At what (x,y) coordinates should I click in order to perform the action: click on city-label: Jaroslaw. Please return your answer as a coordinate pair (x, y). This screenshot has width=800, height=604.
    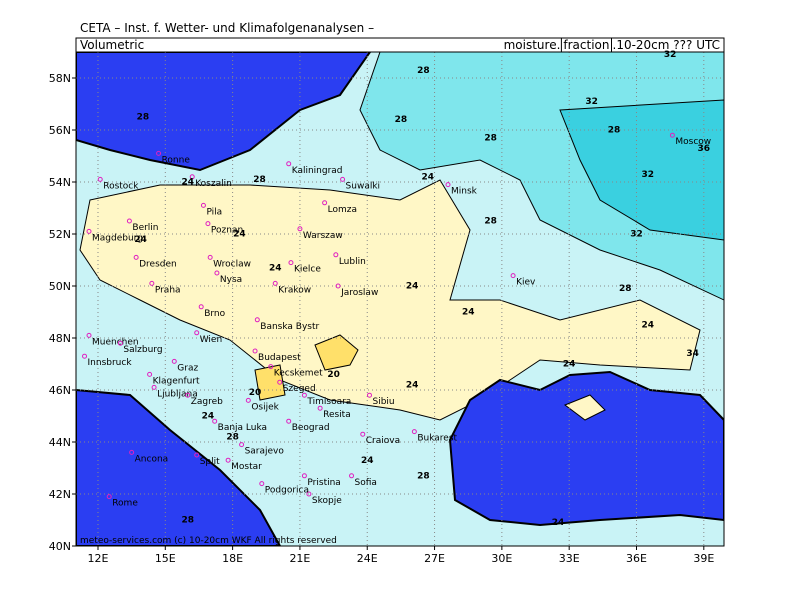
    Looking at the image, I should click on (359, 293).